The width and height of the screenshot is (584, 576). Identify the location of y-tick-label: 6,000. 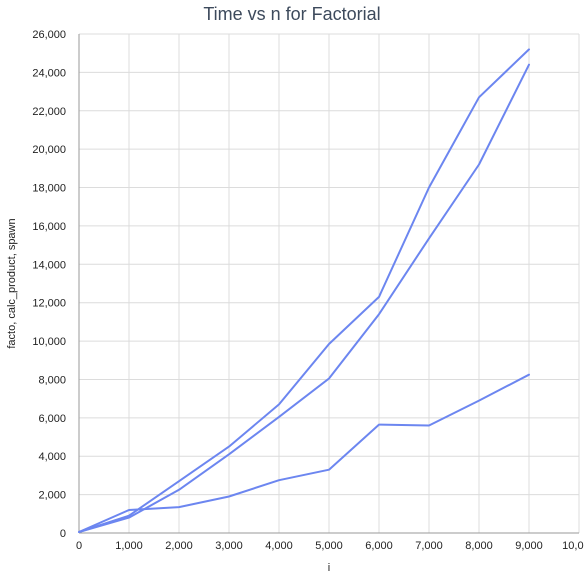
(52, 419).